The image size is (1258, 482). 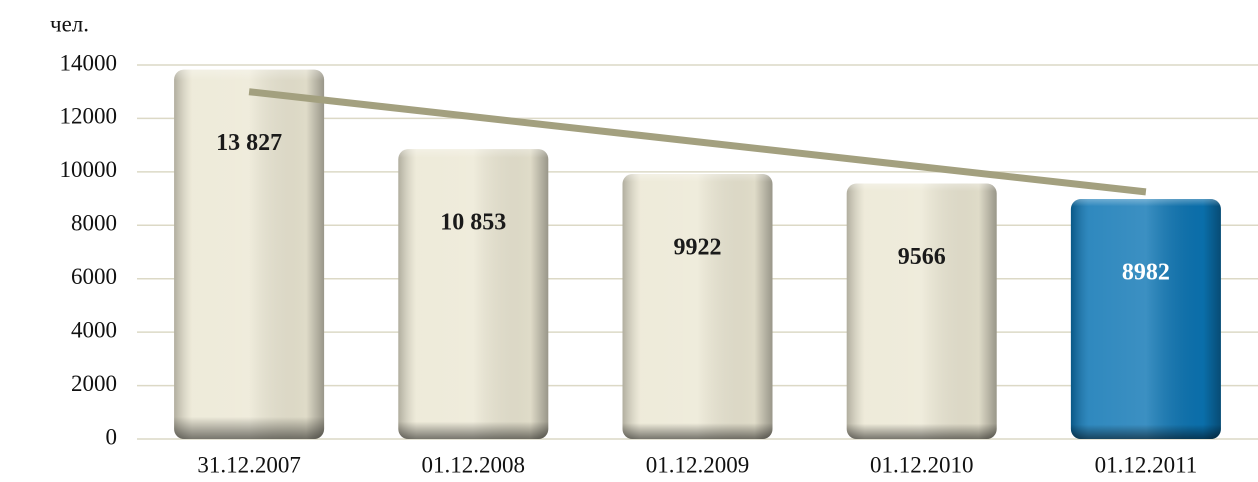 What do you see at coordinates (922, 464) in the screenshot?
I see `x-tick-label: 01.12.2010` at bounding box center [922, 464].